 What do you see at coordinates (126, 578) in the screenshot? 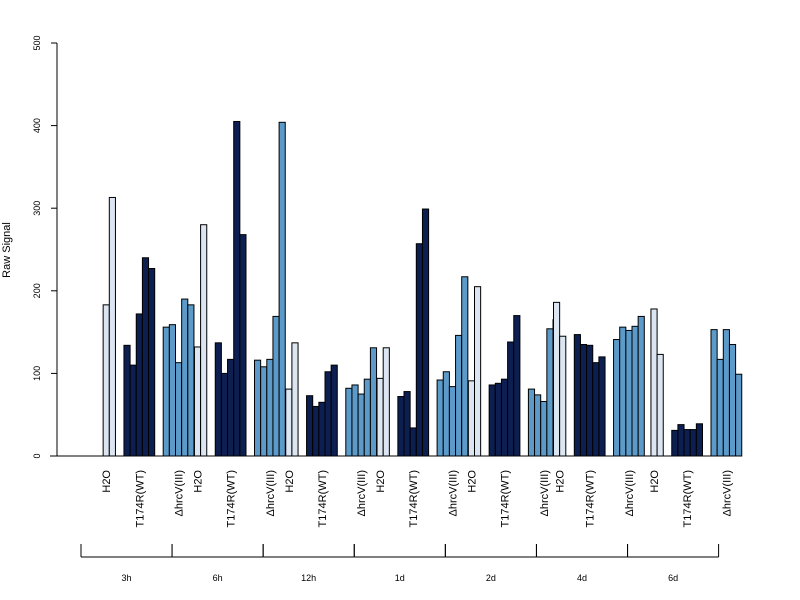
I see `timepoint-label: 3h` at bounding box center [126, 578].